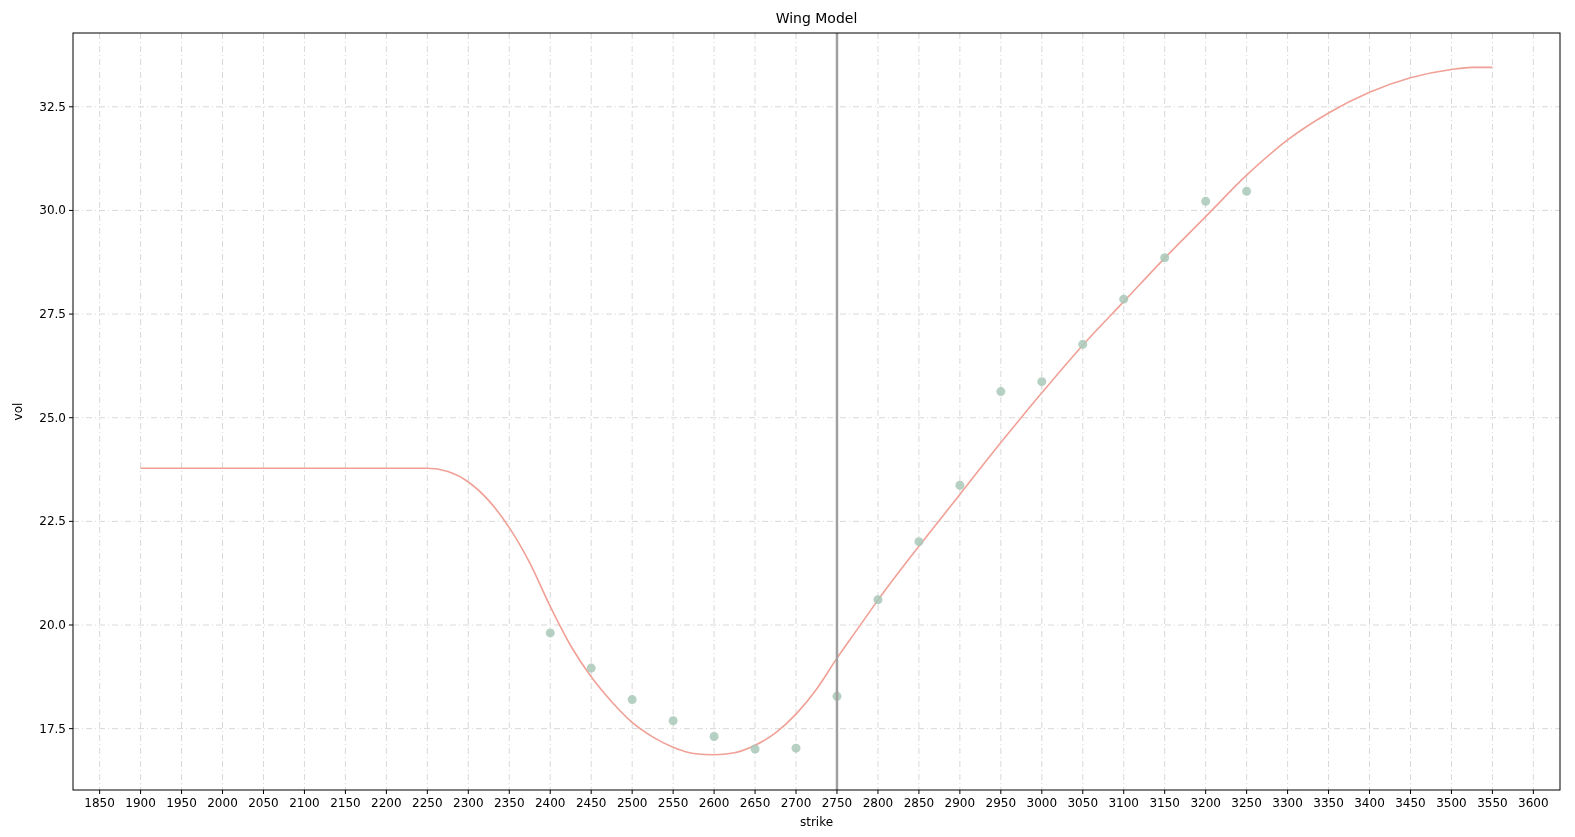  I want to click on x-tick-label: 3350, so click(1328, 803).